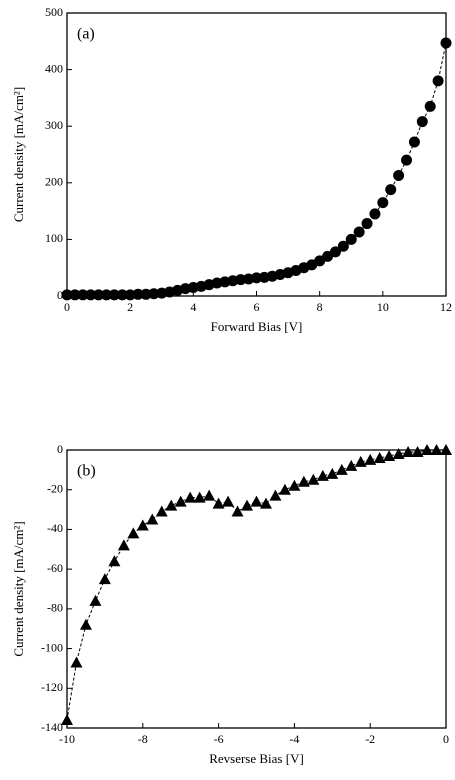  What do you see at coordinates (383, 307) in the screenshot?
I see `x-tick-label: 10` at bounding box center [383, 307].